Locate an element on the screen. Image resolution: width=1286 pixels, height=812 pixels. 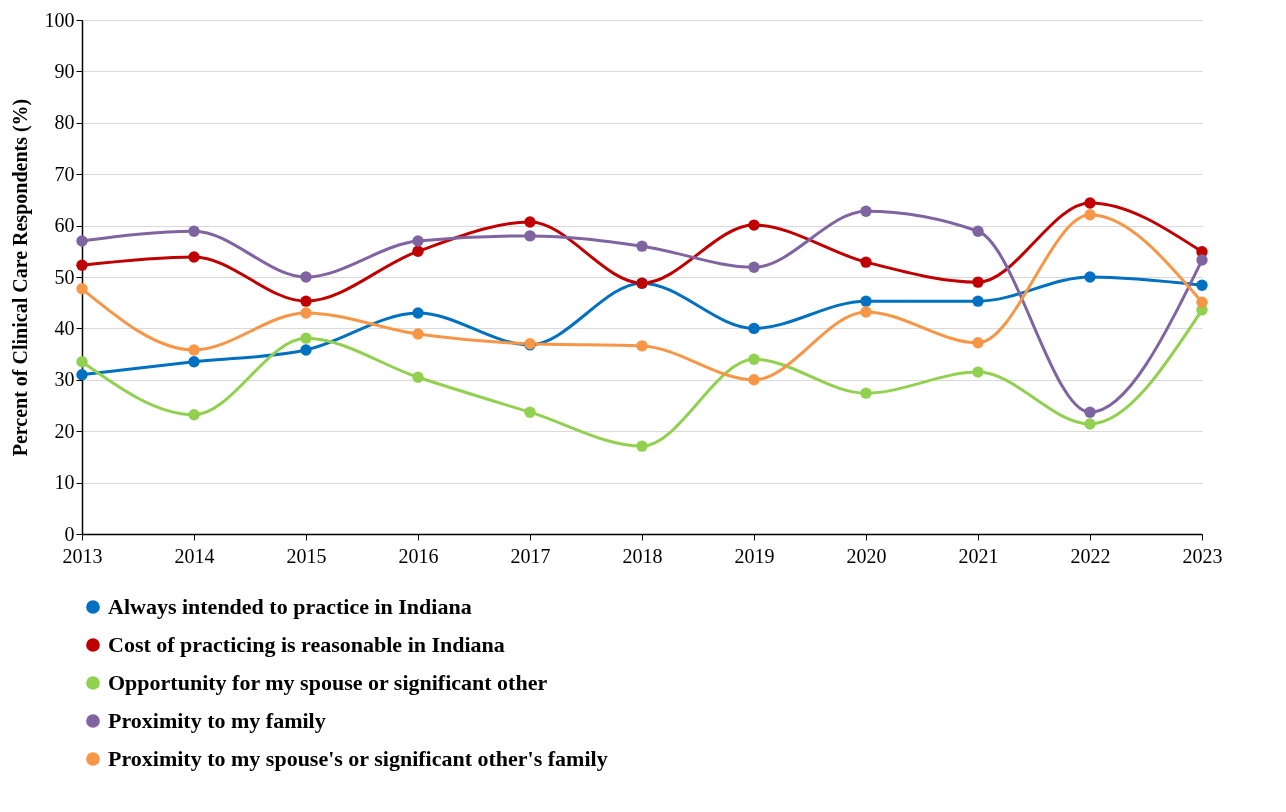
y-tick-label: 0 is located at coordinates (69, 533).